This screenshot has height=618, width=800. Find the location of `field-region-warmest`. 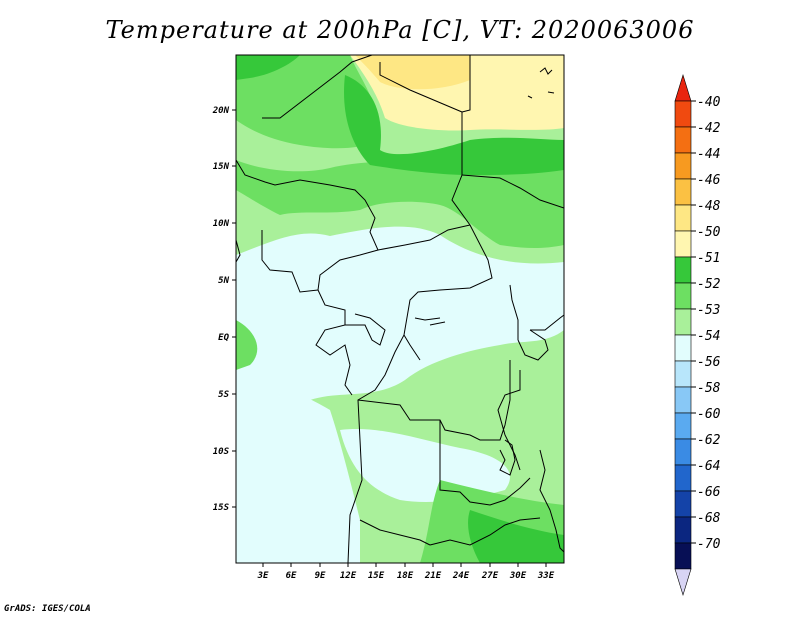

field-region-warmest is located at coordinates (412, 72).